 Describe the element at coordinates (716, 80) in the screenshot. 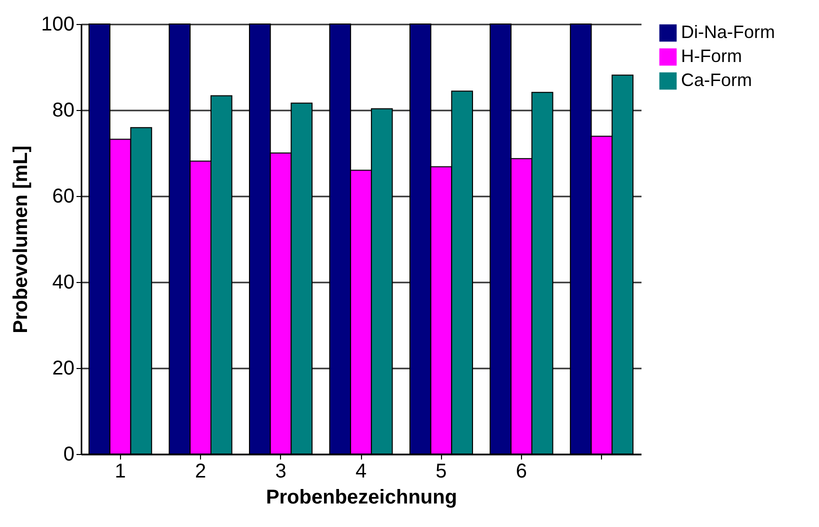

I see `legend-label: Ca-Form` at that location.